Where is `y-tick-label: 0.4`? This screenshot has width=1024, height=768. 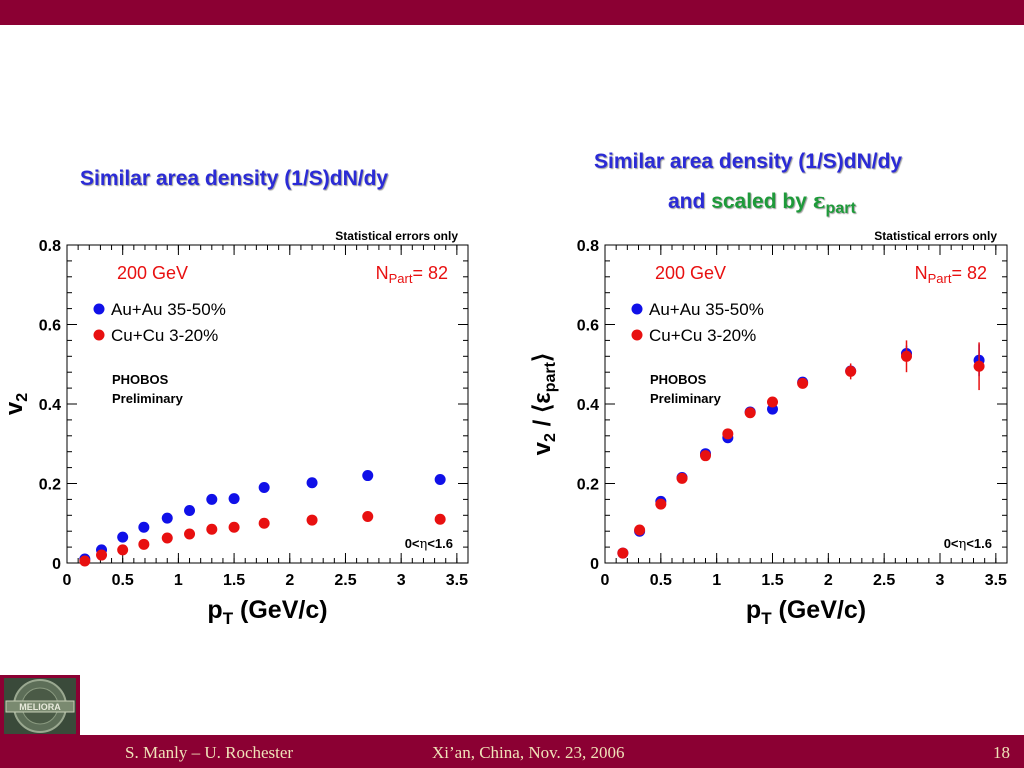
y-tick-label: 0.4 is located at coordinates (50, 405).